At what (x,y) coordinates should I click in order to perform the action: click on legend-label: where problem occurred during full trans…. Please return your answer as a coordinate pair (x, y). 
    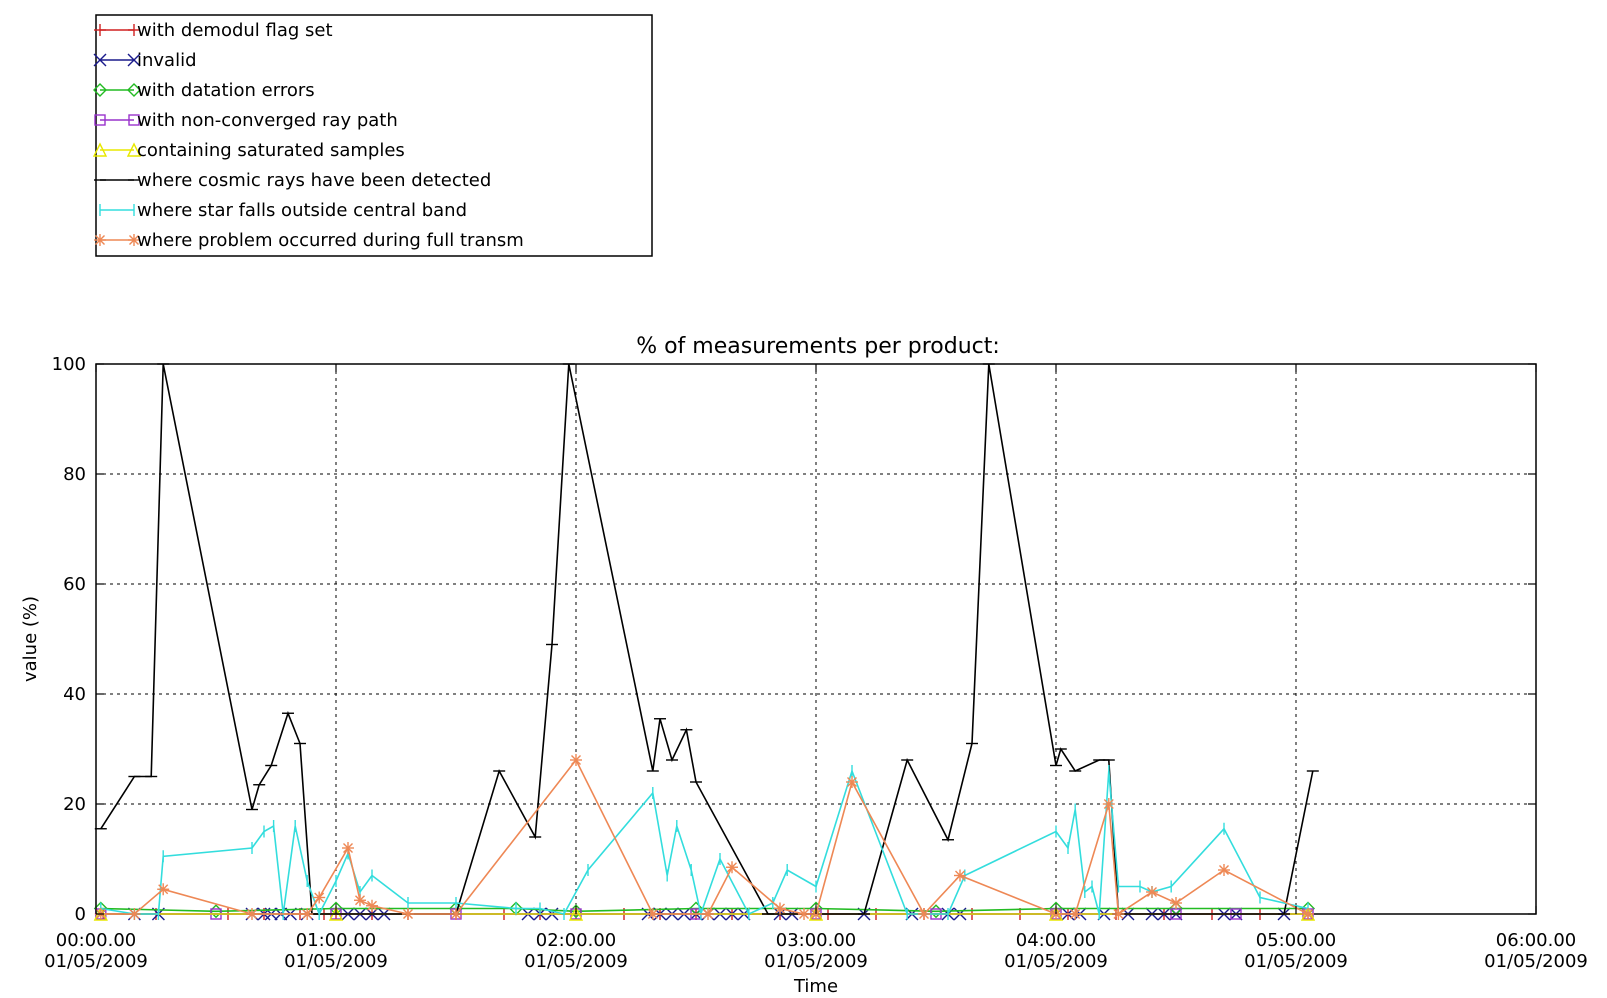
    Looking at the image, I should click on (330, 240).